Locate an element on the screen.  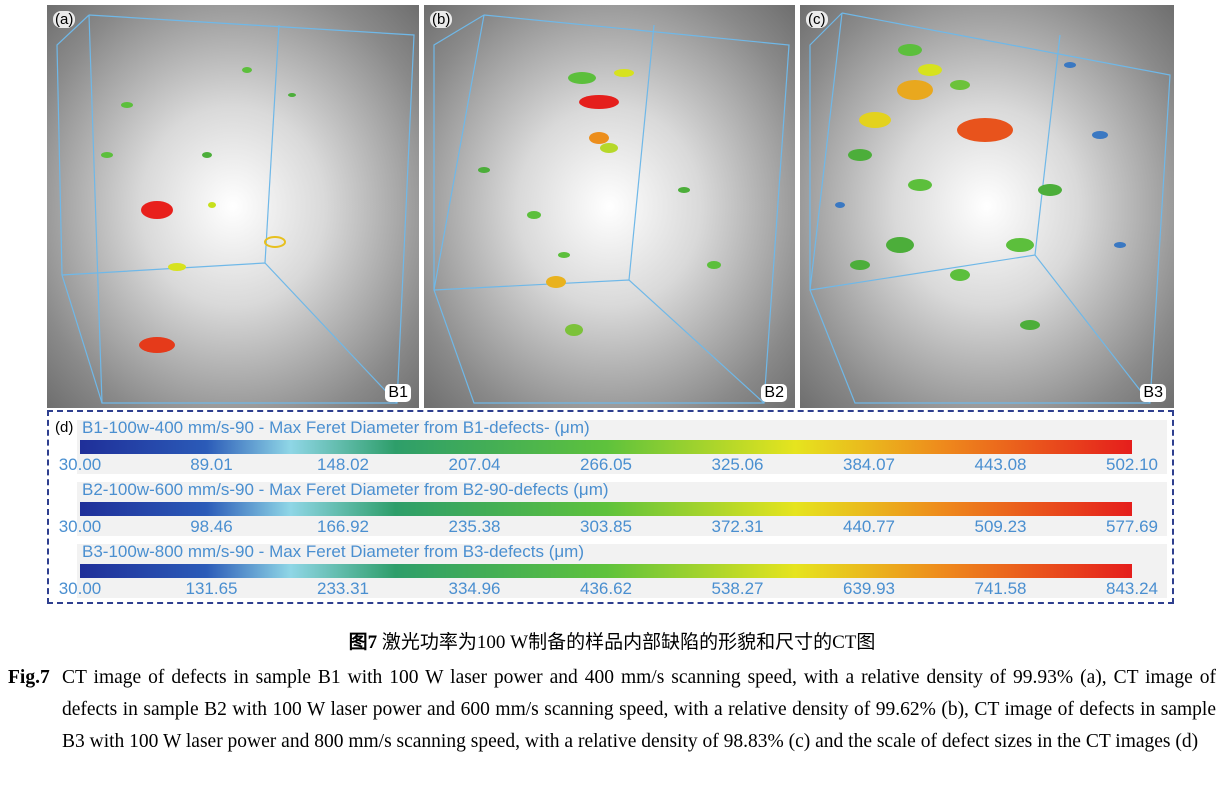
panel-letter: (c) is located at coordinates (817, 19).